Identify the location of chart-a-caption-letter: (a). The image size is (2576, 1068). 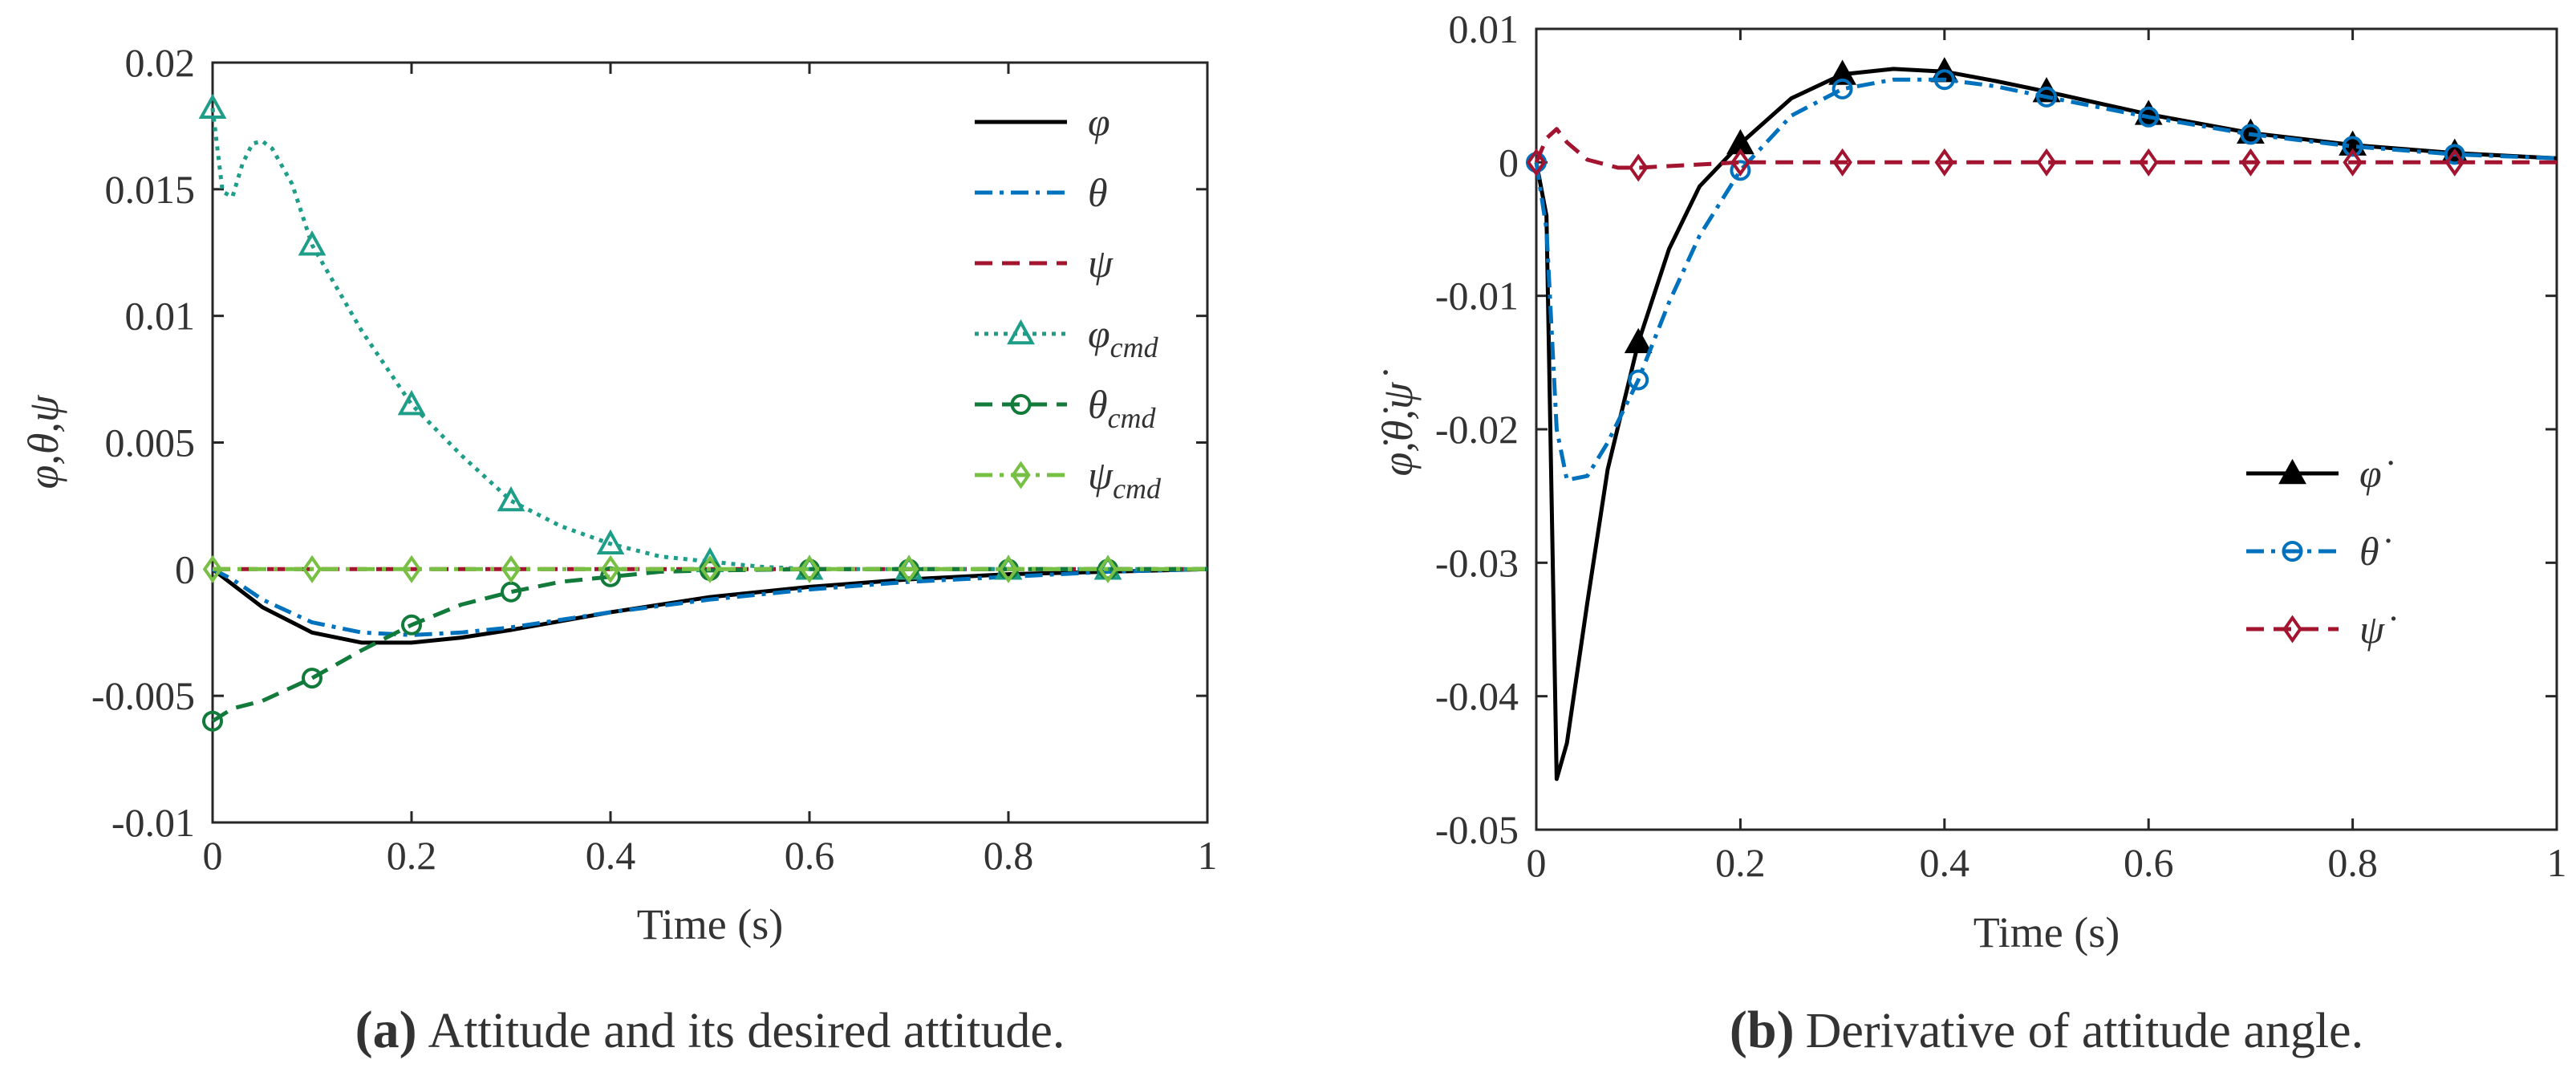
(386, 1030).